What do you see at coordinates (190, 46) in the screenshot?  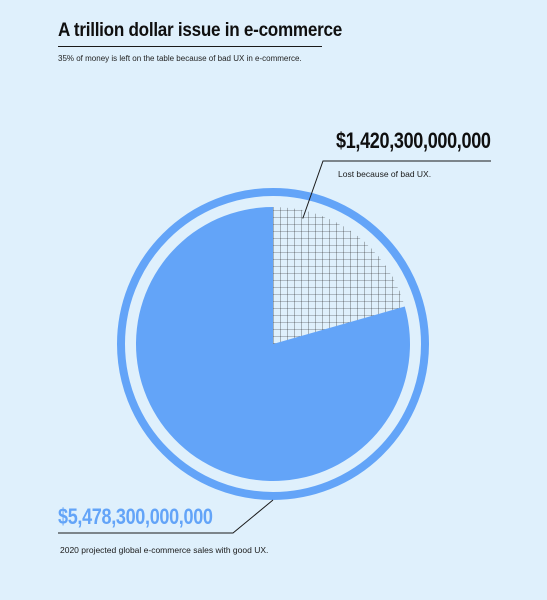 I see `title-underline` at bounding box center [190, 46].